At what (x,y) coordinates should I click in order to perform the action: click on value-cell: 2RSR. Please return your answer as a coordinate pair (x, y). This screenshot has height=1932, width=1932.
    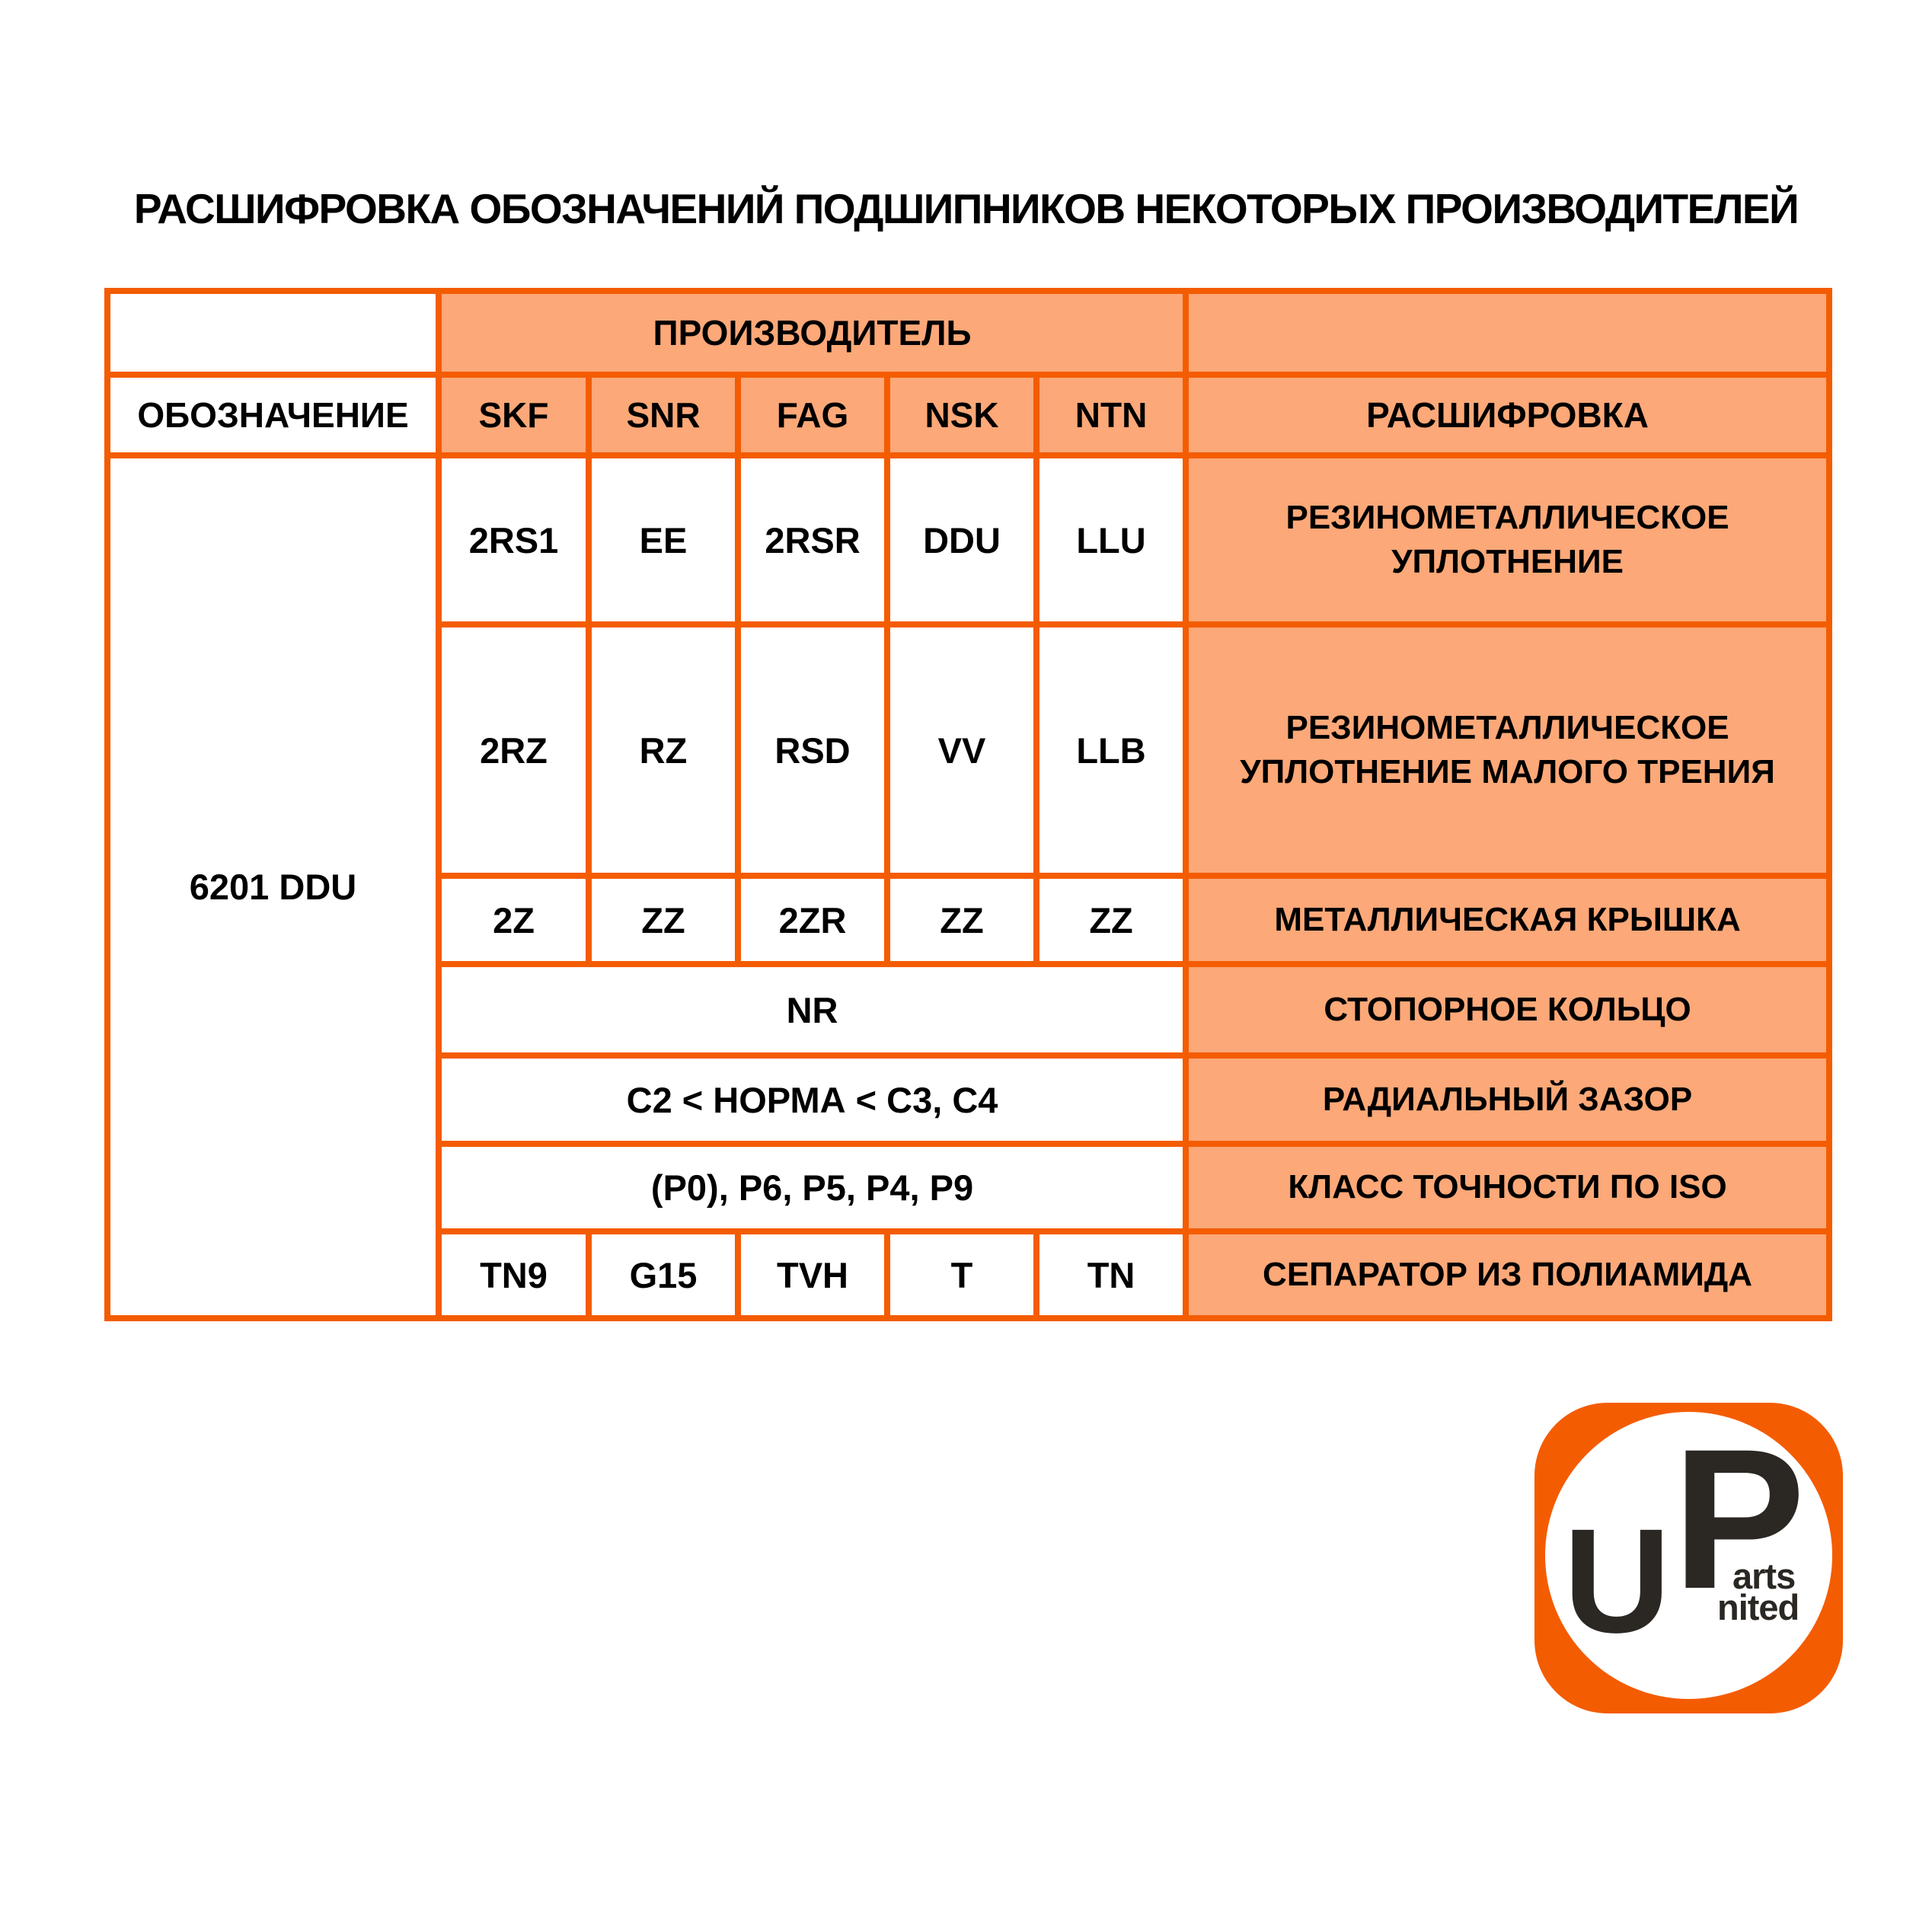
    Looking at the image, I should click on (812, 540).